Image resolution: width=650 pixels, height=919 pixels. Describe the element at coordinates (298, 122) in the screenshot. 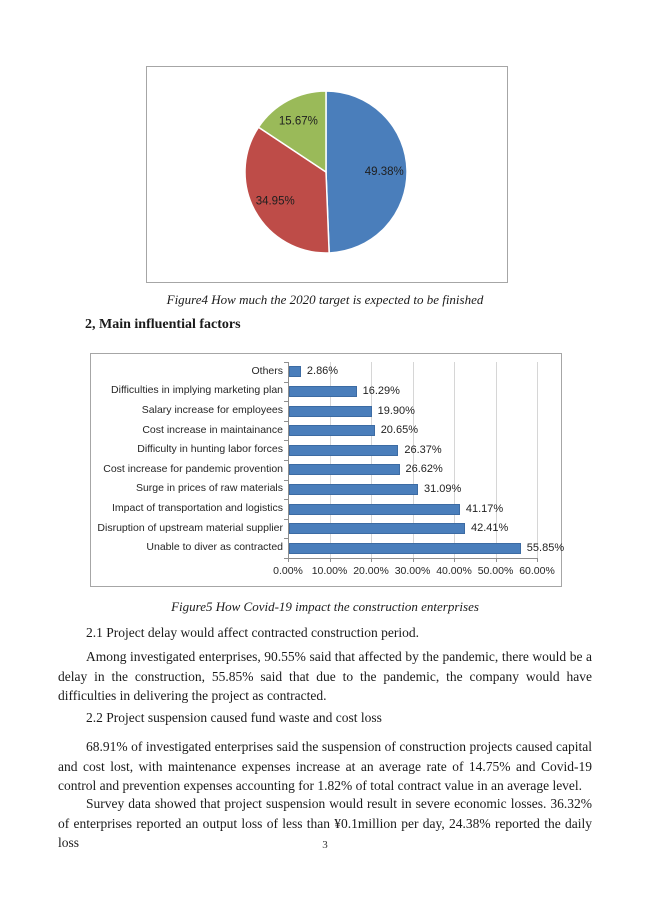

I see `pie-slice-label: 15.67%` at that location.